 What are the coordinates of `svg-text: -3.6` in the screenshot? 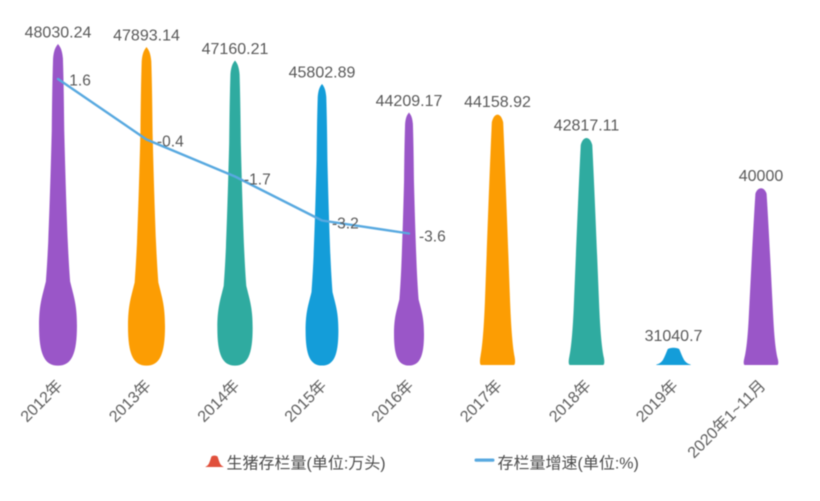 It's located at (432, 237).